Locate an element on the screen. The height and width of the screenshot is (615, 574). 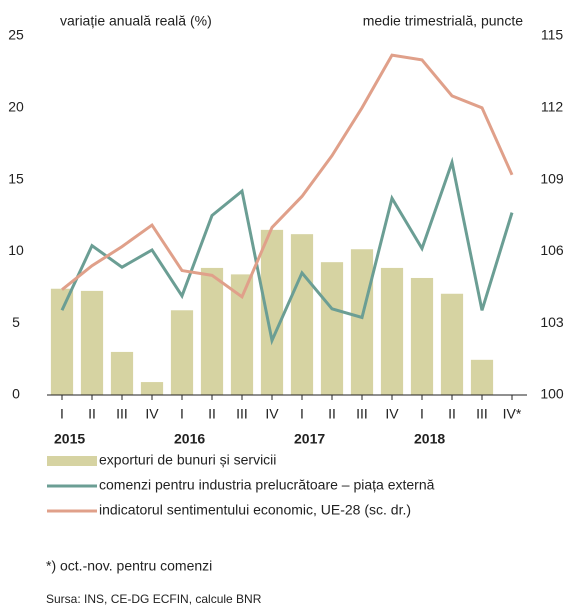
y2-tick-label: 109 is located at coordinates (552, 178).